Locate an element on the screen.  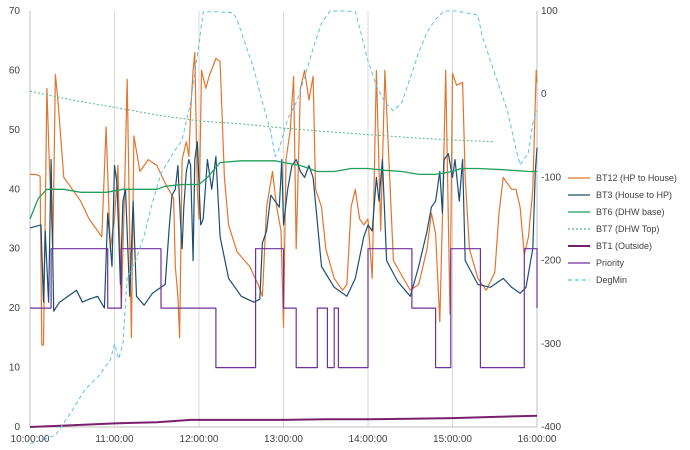
x-tick-label: 15:00:00 is located at coordinates (452, 439).